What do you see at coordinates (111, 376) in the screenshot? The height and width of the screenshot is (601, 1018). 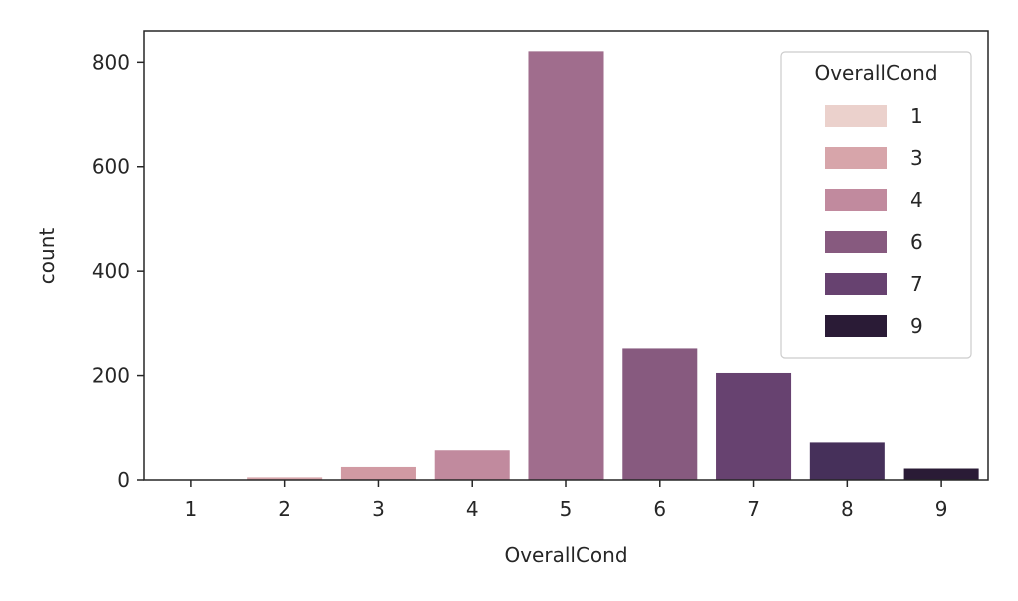 I see `y-tick-label: 200` at bounding box center [111, 376].